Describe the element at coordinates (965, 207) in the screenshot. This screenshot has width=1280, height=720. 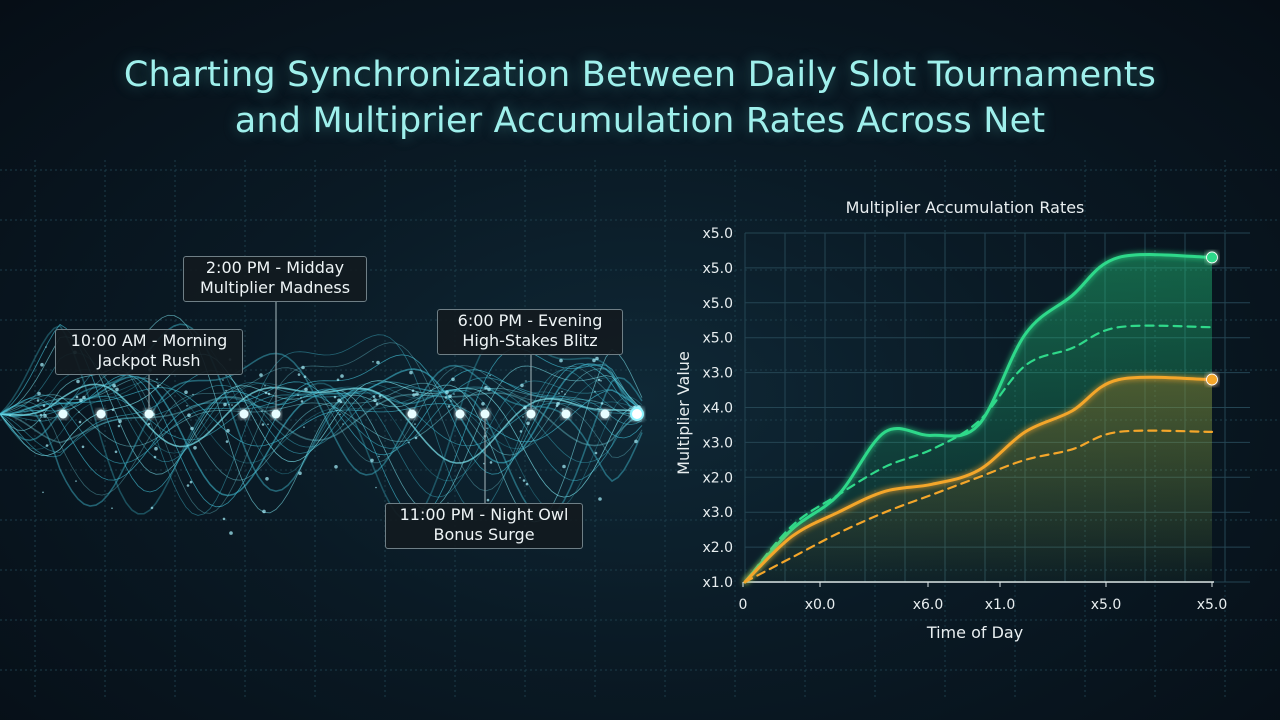
I see `chart-title: Multiplier Accumulation Rates` at that location.